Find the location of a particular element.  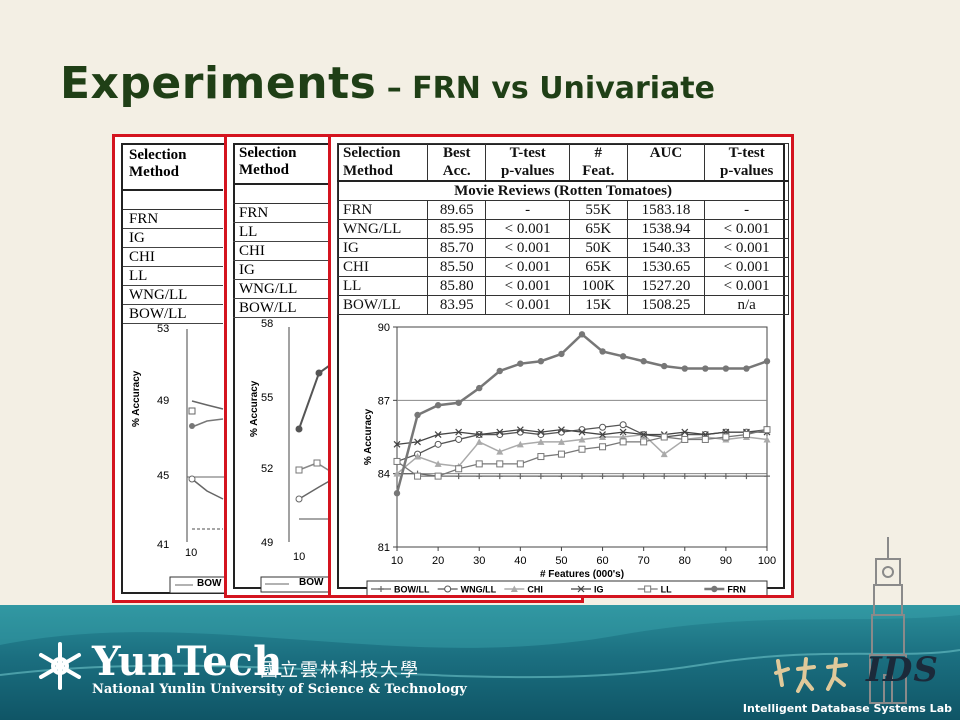

method-row: CHI is located at coordinates (173, 257).